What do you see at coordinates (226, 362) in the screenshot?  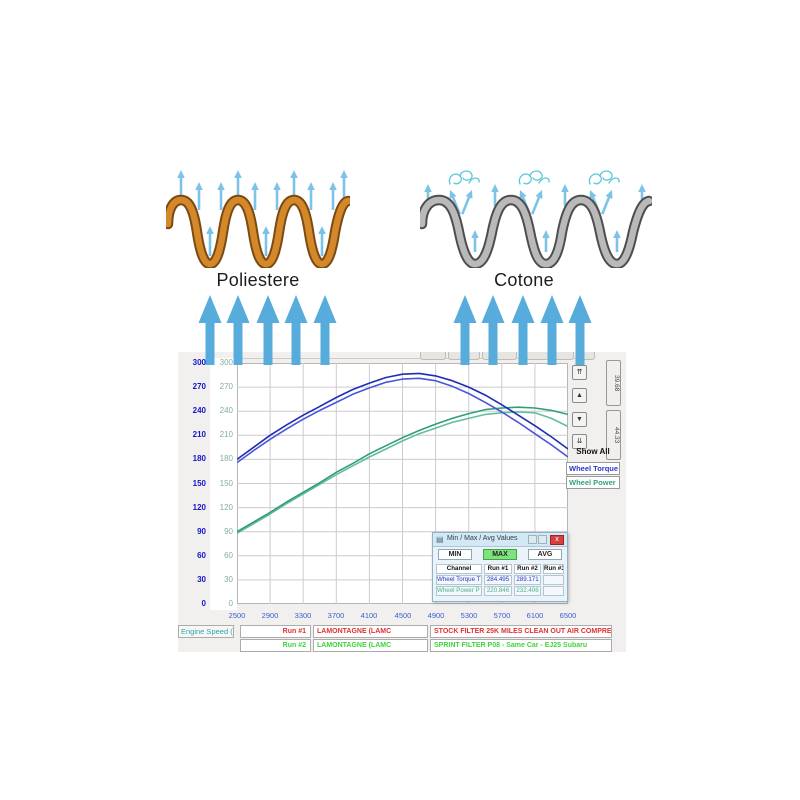 I see `power-axis-tick: 300` at bounding box center [226, 362].